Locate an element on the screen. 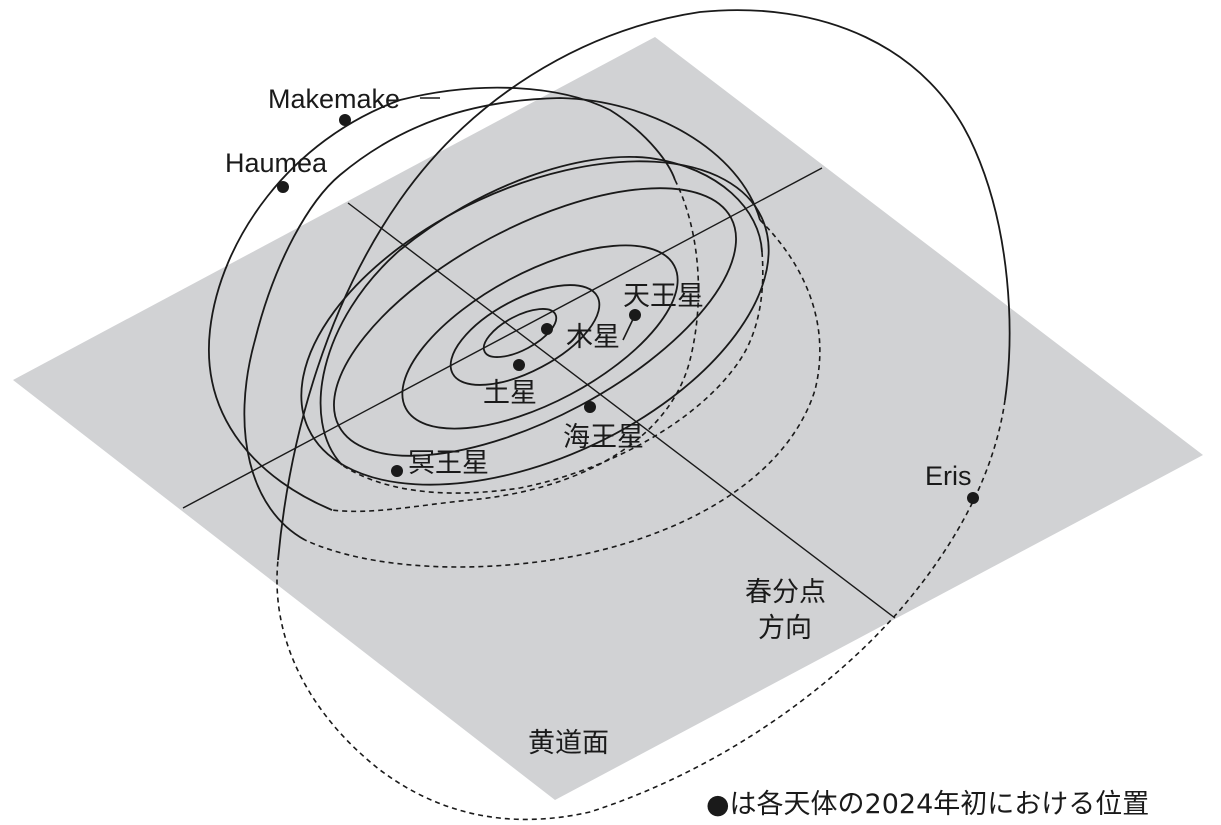 Image resolution: width=1221 pixels, height=825 pixels. label-vernal-line2: 方向 is located at coordinates (785, 628).